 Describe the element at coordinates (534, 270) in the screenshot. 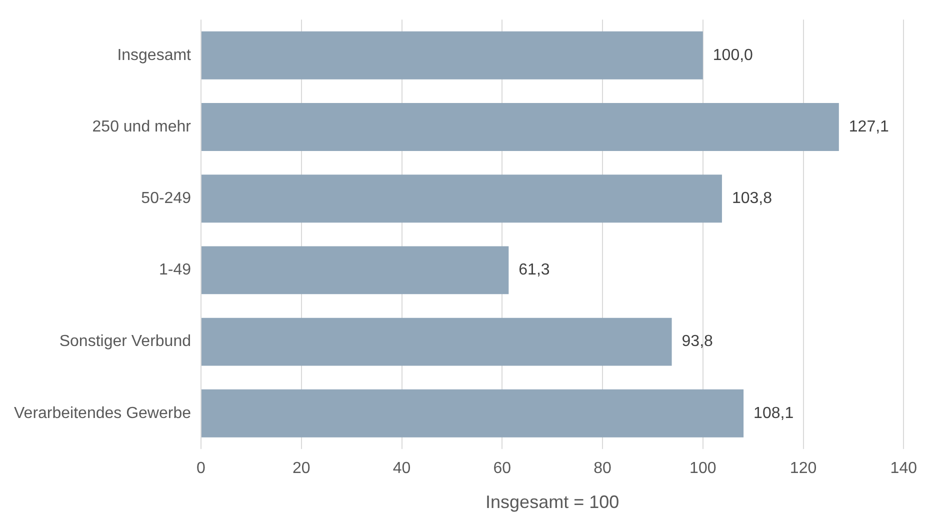

I see `data-label: 61,3` at that location.